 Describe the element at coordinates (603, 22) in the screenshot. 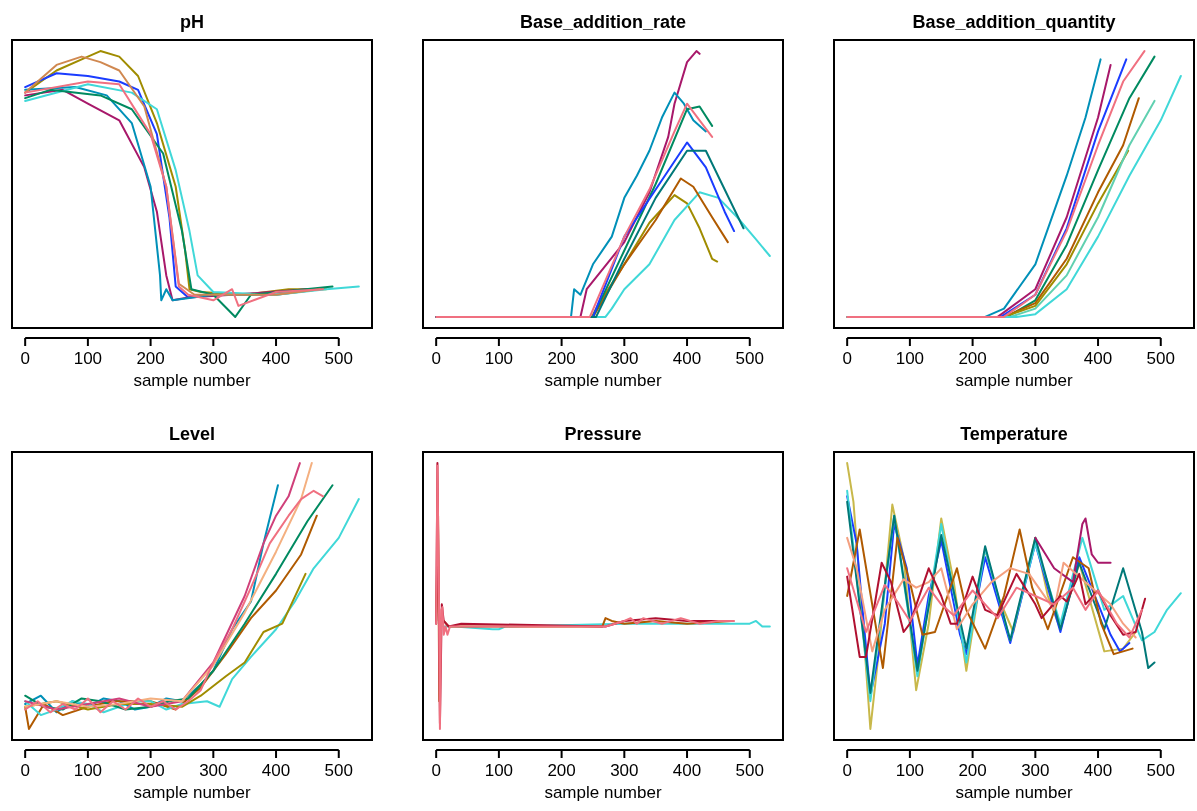

I see `chart-title: Base_addition_rate` at that location.